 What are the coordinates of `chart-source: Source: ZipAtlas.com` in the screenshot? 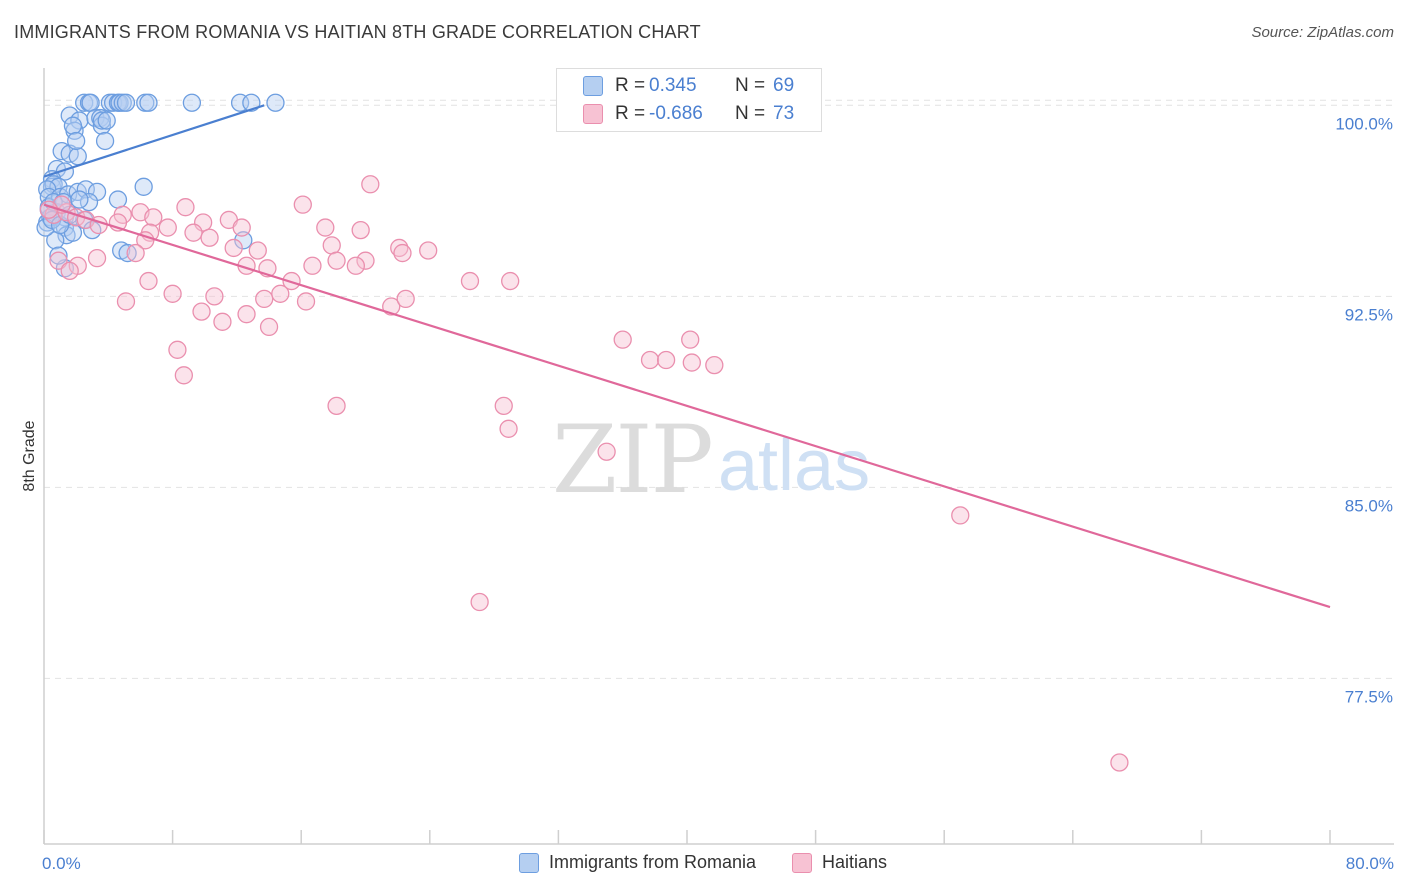 It's located at (1322, 32).